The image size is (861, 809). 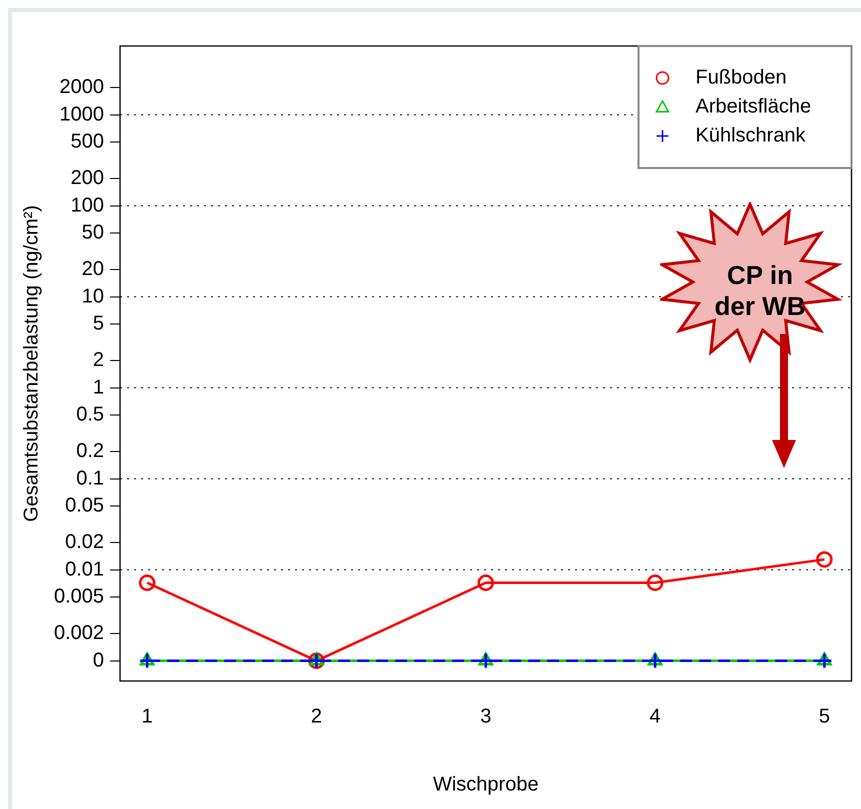 I want to click on y-tick-label: 0.005, so click(x=79, y=597).